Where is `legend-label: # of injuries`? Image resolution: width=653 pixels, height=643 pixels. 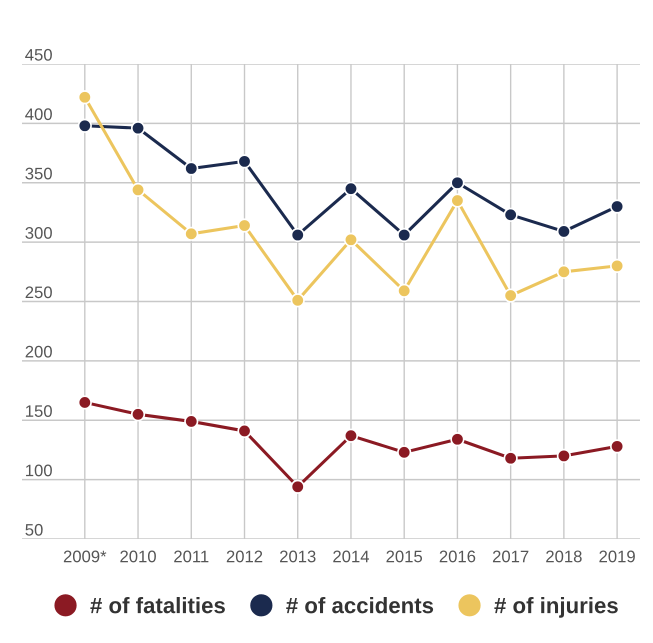
legend-label: # of injuries is located at coordinates (556, 607).